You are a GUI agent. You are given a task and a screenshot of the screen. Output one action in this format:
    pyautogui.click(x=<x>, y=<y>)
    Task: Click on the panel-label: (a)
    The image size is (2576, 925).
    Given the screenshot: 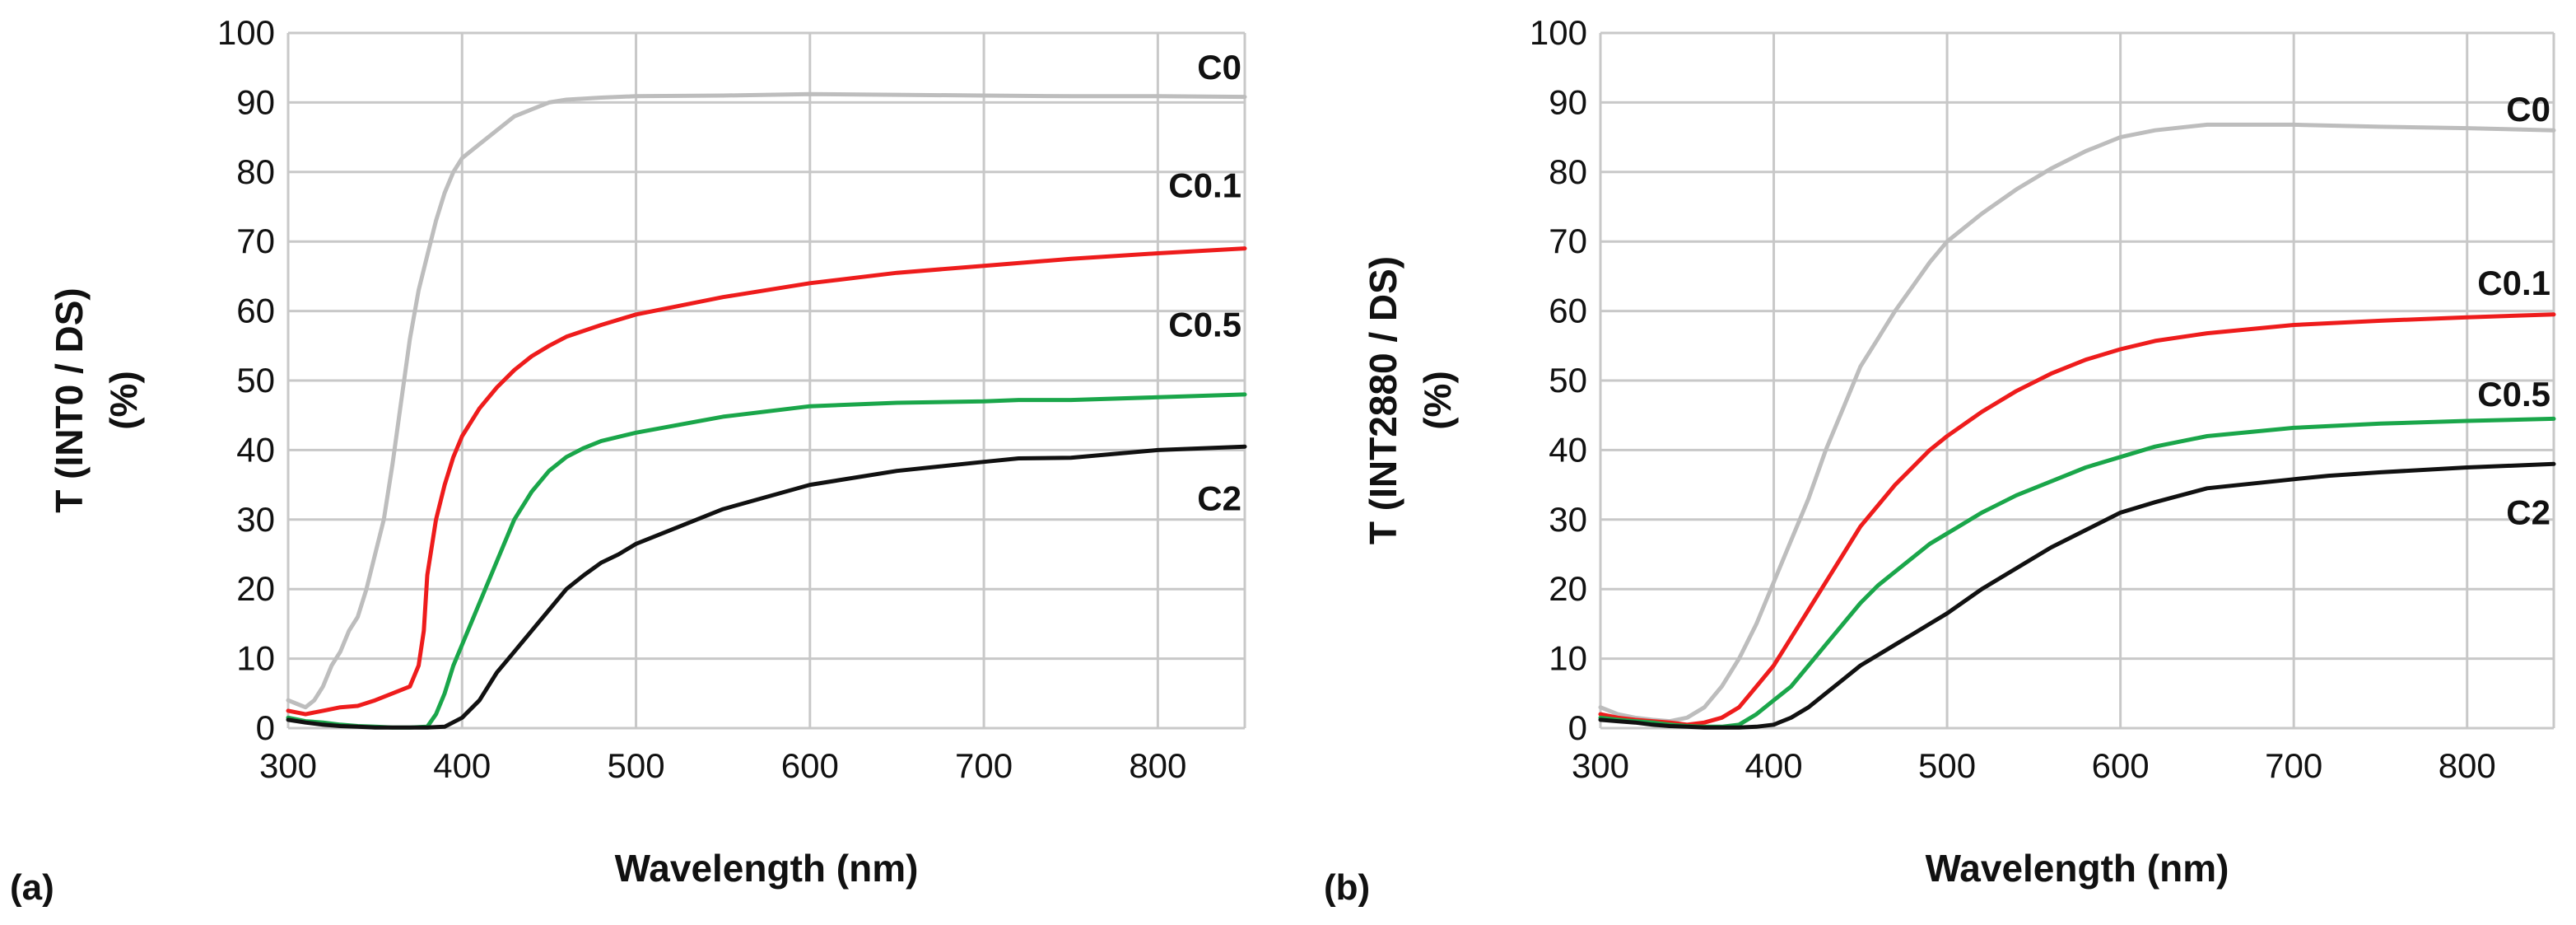 What is the action you would take?
    pyautogui.click(x=32, y=887)
    